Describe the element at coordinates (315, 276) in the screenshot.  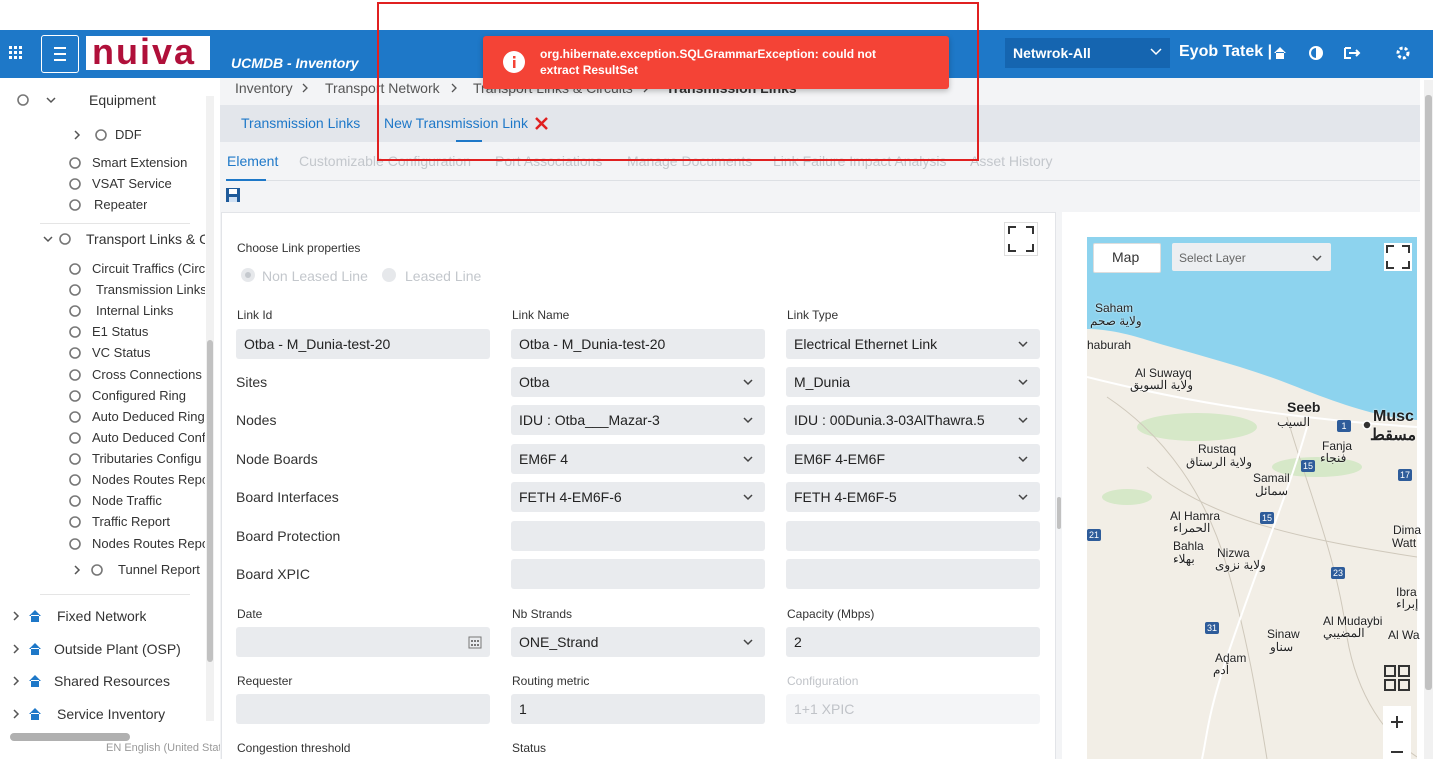
I see `radio-label: Non Leased Line` at that location.